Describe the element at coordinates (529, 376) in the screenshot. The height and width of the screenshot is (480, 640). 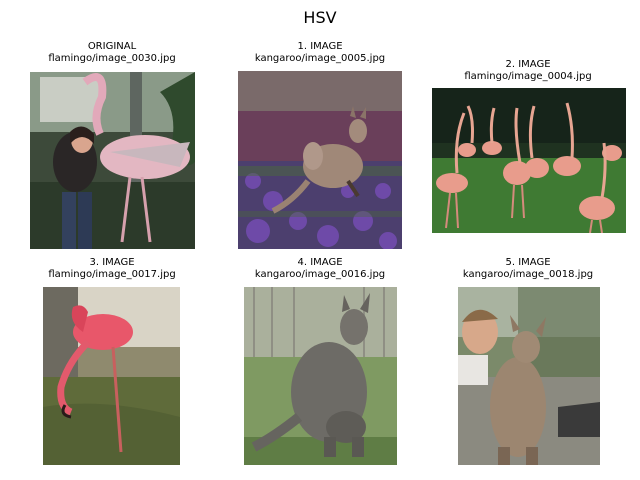
I see `panel-image-kangaroo-with-person` at that location.